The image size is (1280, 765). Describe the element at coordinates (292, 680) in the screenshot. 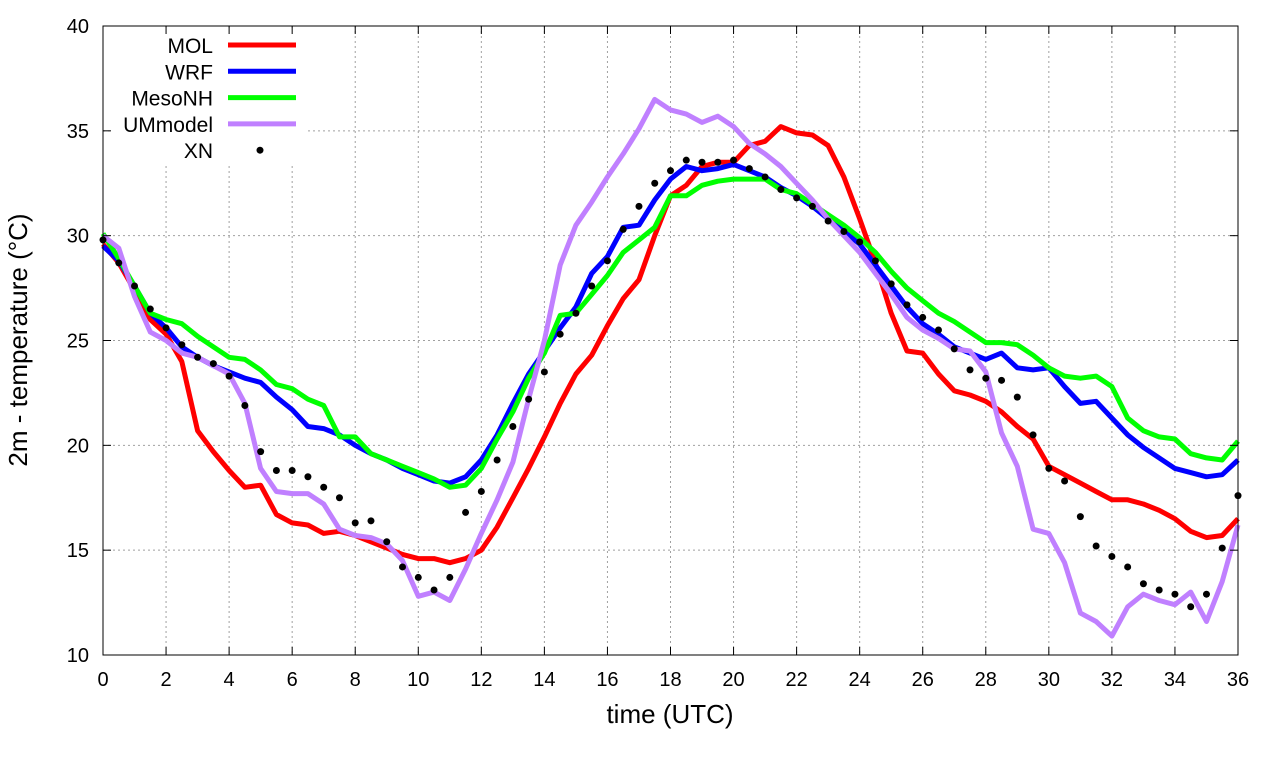

I see `x-tick-label: 6` at that location.